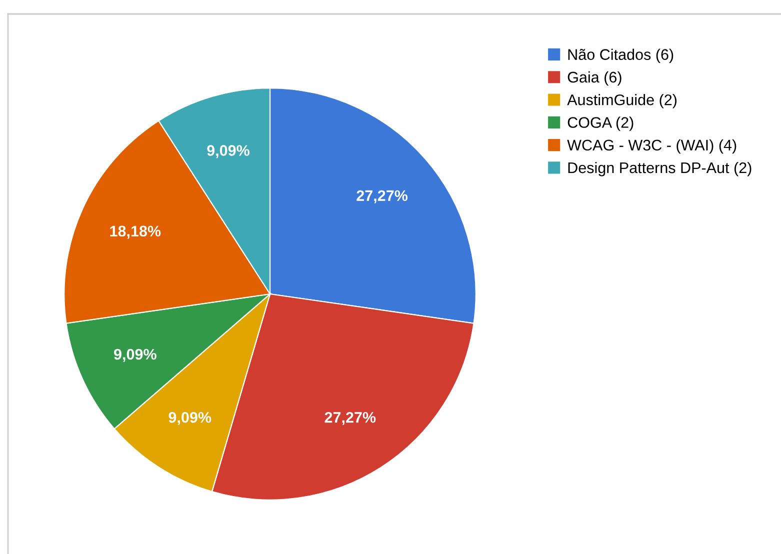  What do you see at coordinates (621, 55) in the screenshot?
I see `legend-label: Não Citados (6)` at bounding box center [621, 55].